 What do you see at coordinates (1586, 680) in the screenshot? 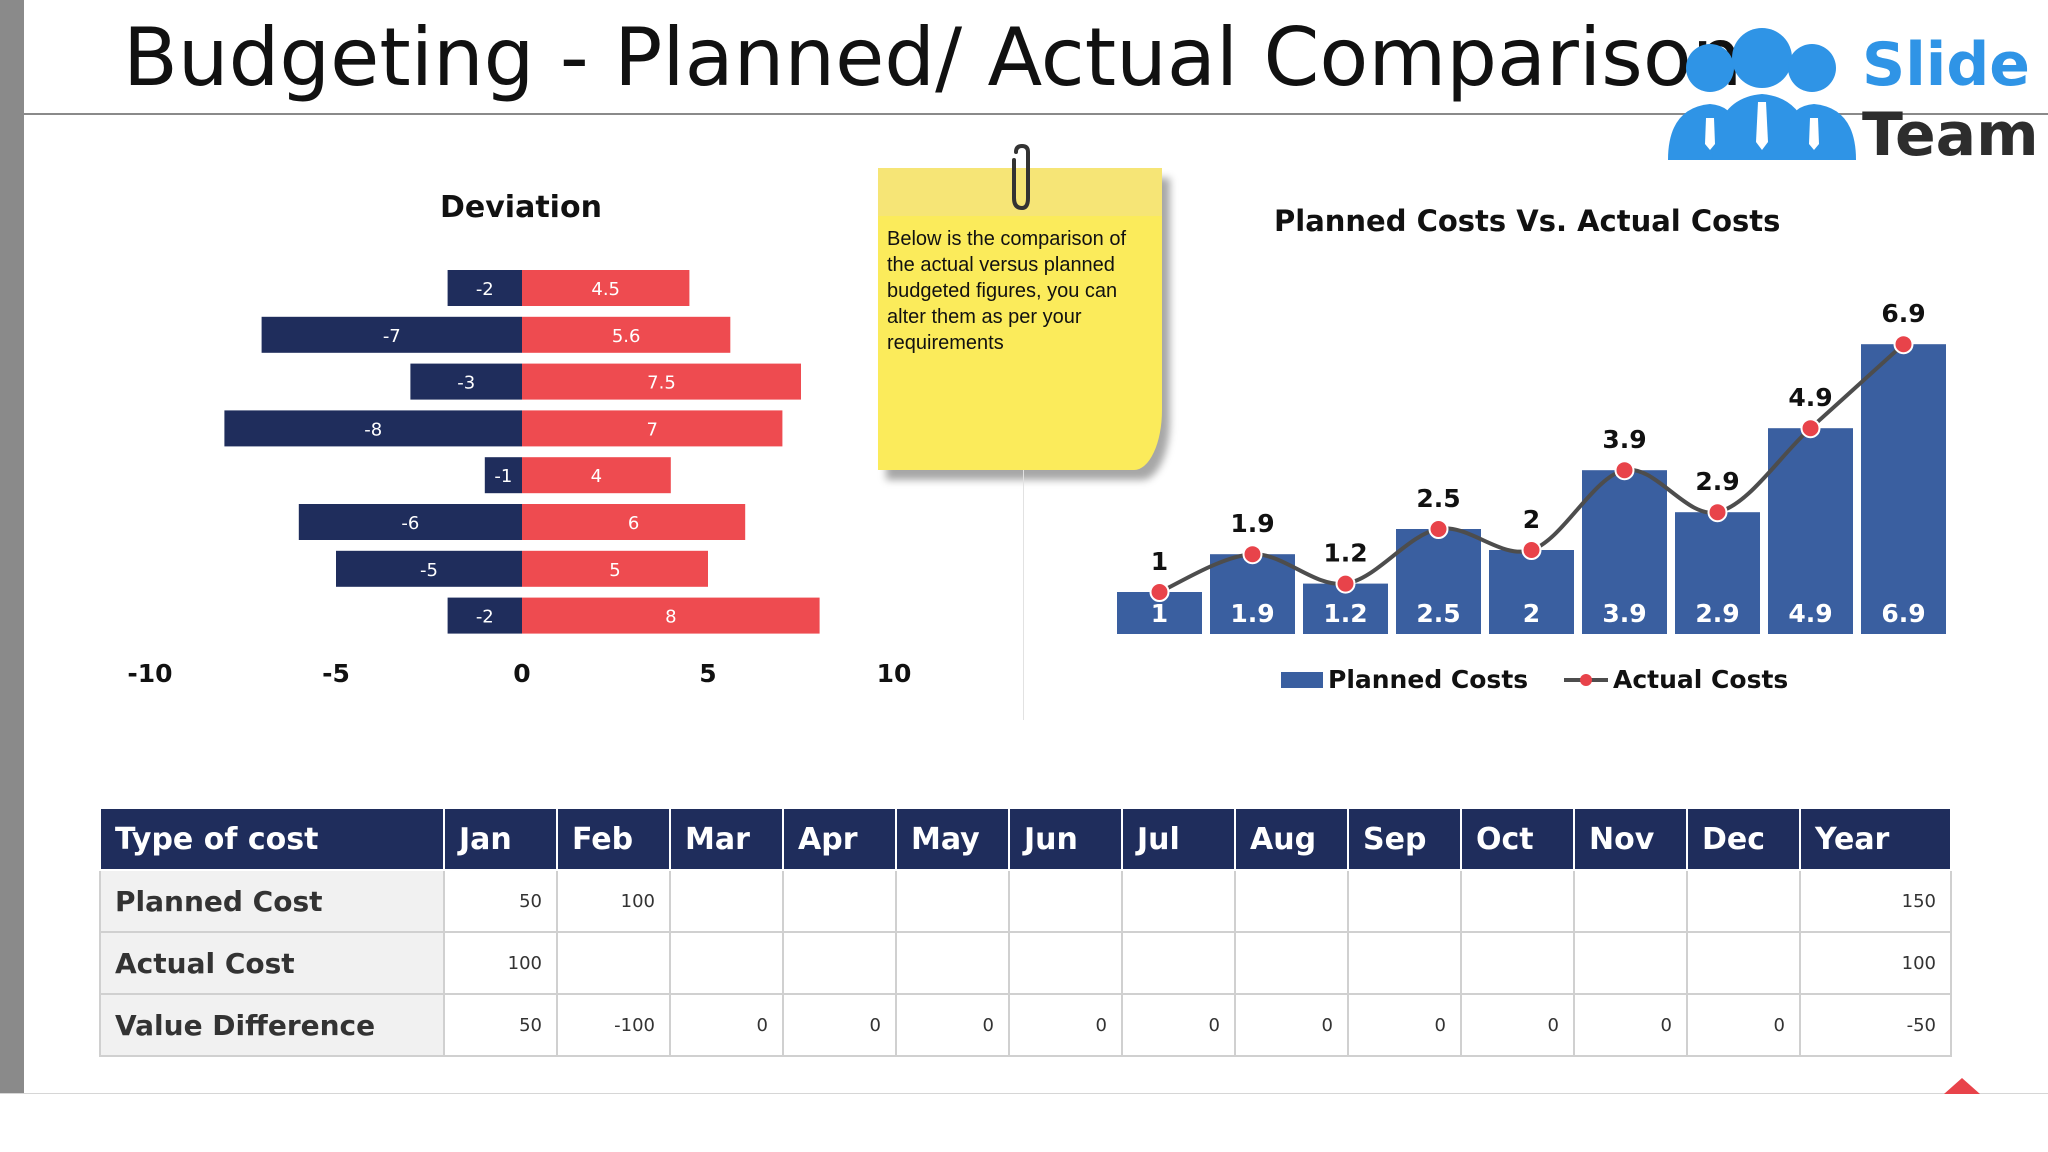
I see `legend-actual-marker` at bounding box center [1586, 680].